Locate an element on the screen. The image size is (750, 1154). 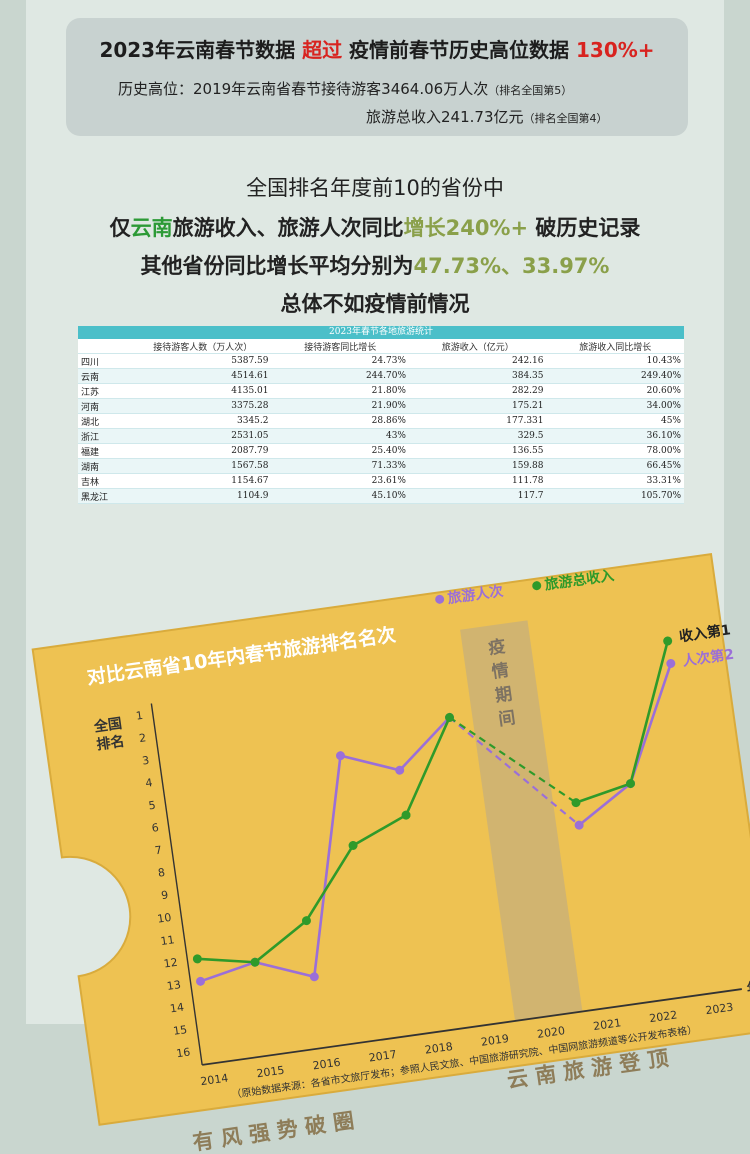
s3-b: 47.73%、33.97% is located at coordinates (511, 266).